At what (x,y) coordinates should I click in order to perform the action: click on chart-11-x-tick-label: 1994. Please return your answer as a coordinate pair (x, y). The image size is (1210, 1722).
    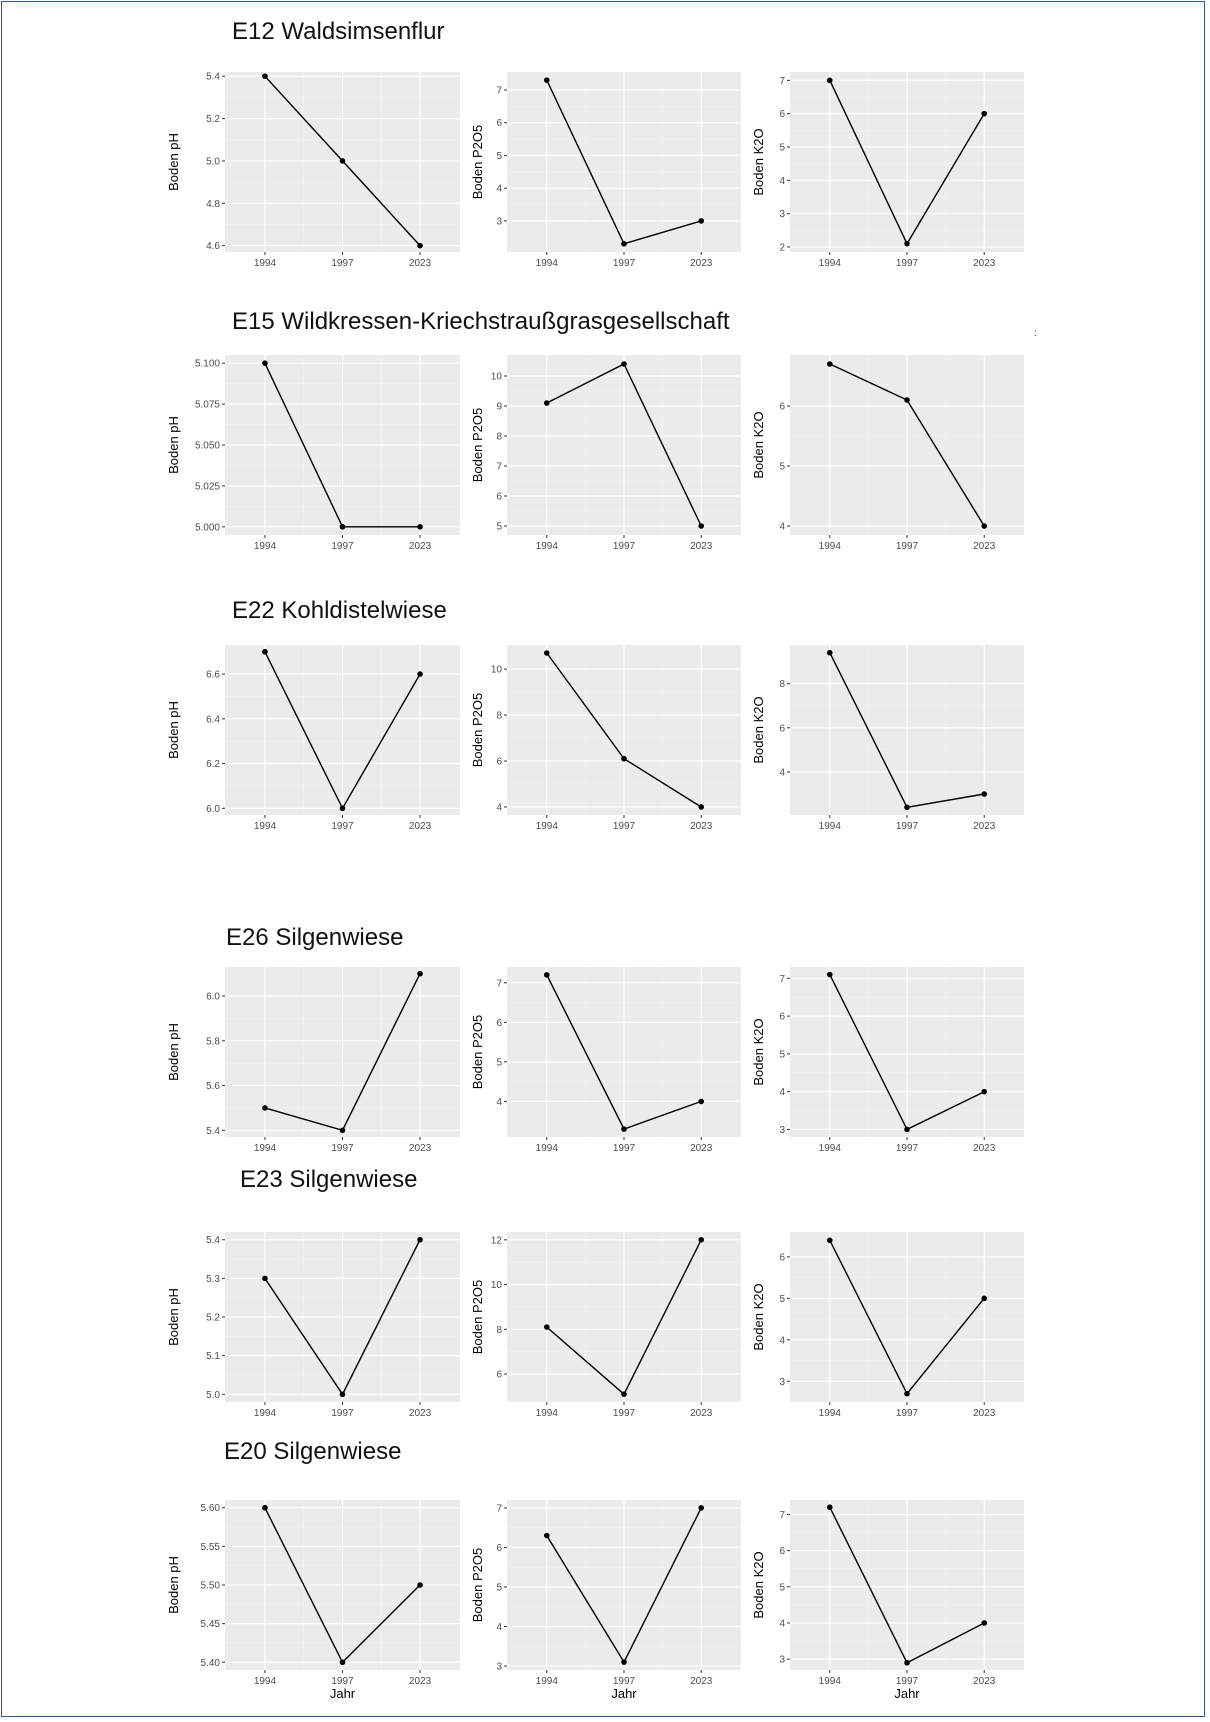
    Looking at the image, I should click on (547, 1148).